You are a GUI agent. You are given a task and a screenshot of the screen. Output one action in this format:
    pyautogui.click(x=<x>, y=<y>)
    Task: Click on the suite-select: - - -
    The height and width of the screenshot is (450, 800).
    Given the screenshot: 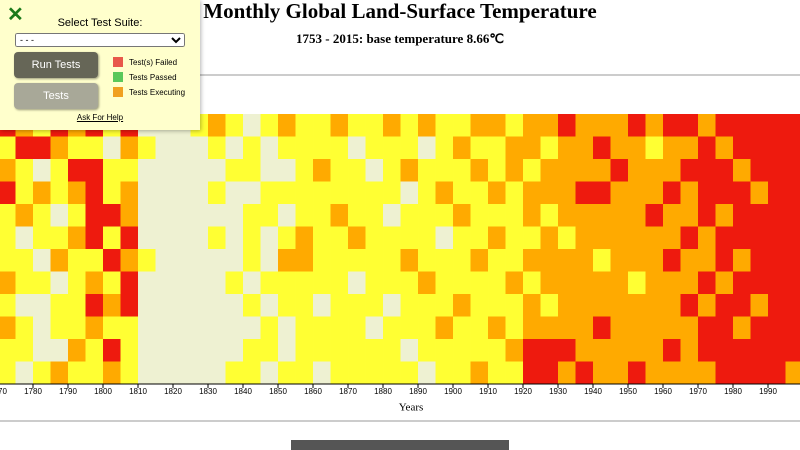 What is the action you would take?
    pyautogui.click(x=100, y=40)
    